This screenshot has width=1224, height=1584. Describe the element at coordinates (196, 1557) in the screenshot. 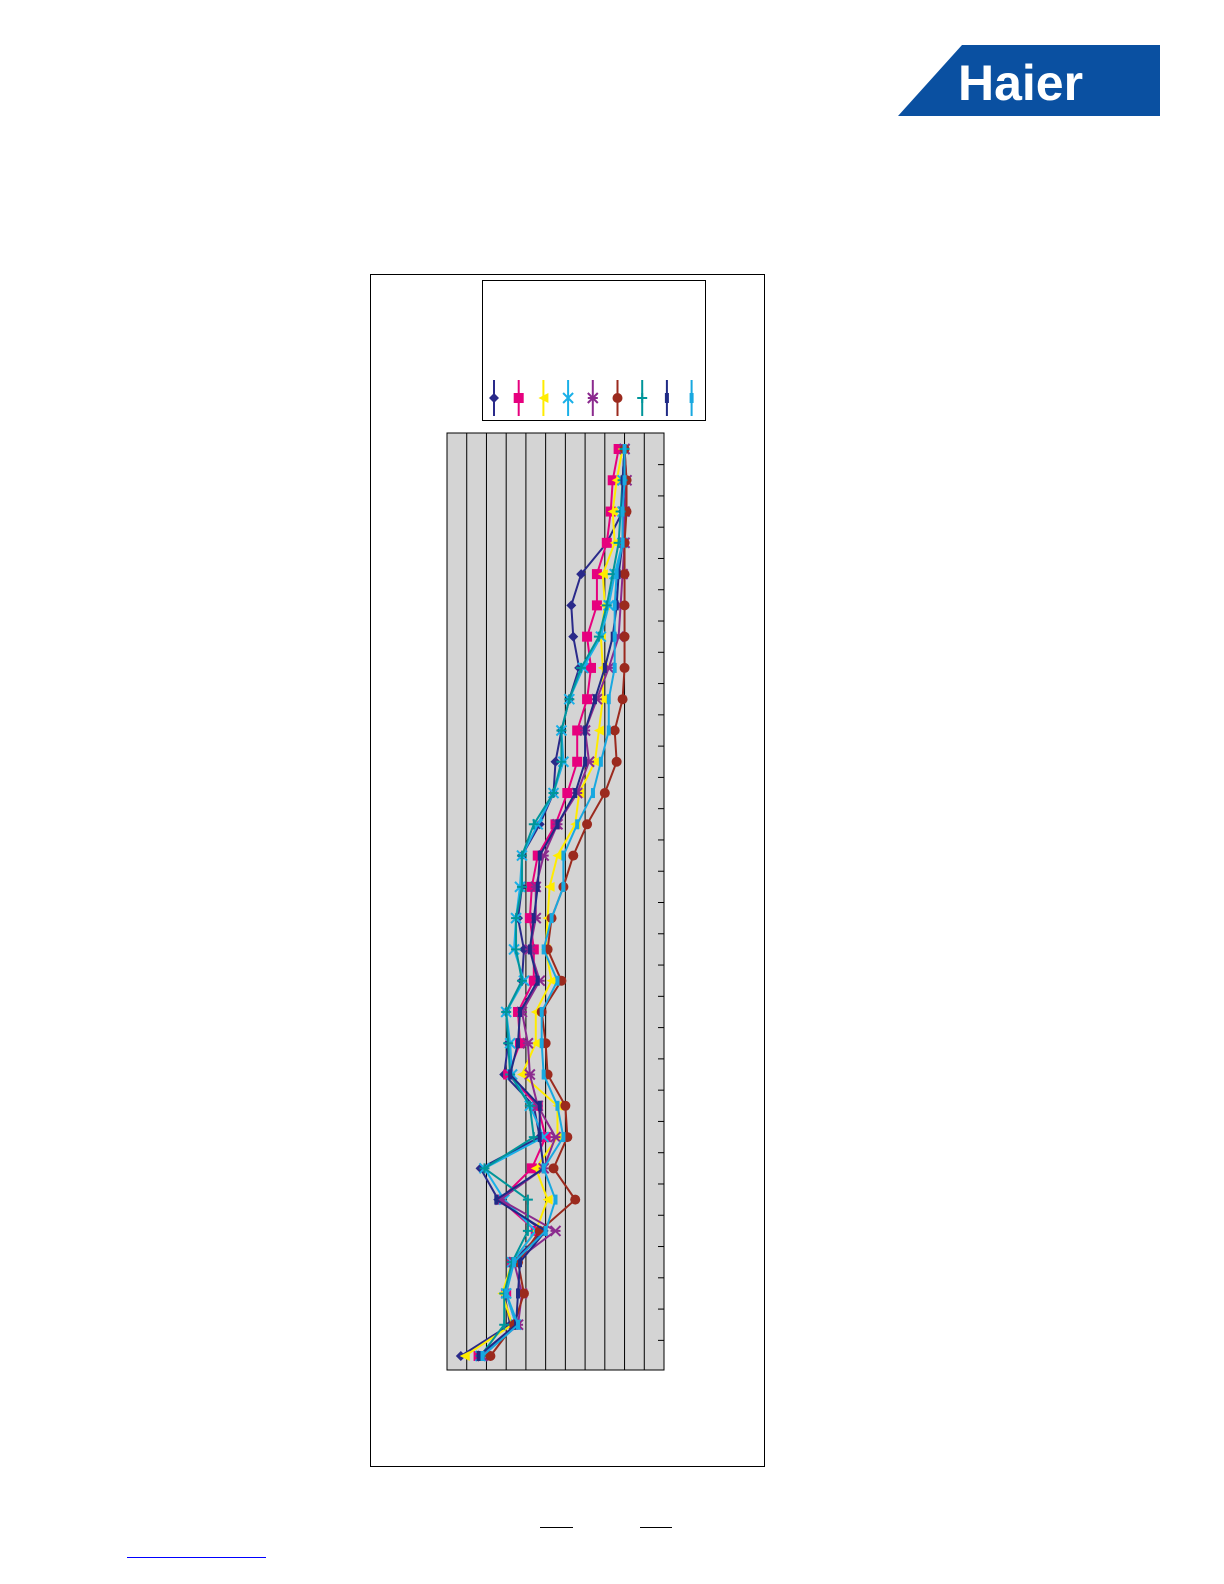

I see `link-underline` at that location.